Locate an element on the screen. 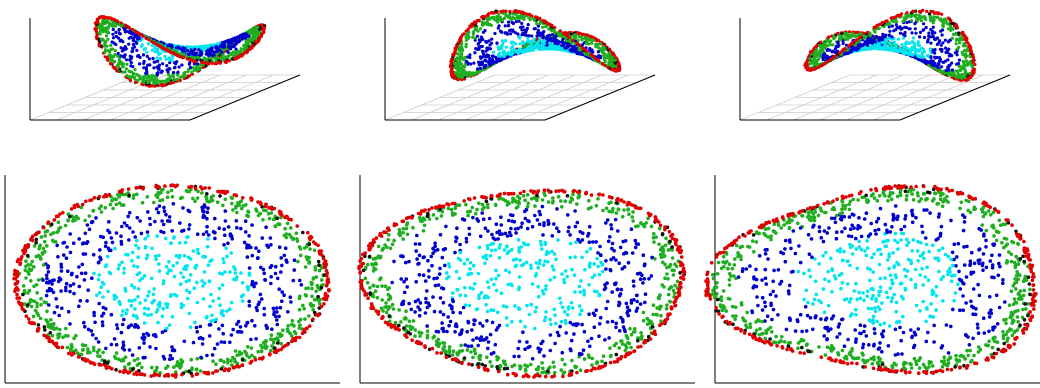 This screenshot has width=1040, height=388. grid-line is located at coordinates (573, 97).